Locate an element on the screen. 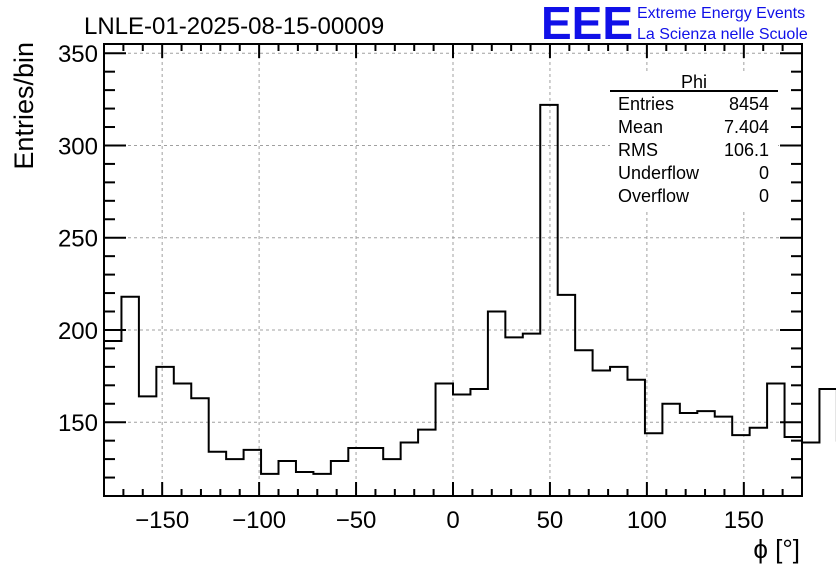 This screenshot has width=836, height=572. y-axis-label: Entries/bin is located at coordinates (24, 106).